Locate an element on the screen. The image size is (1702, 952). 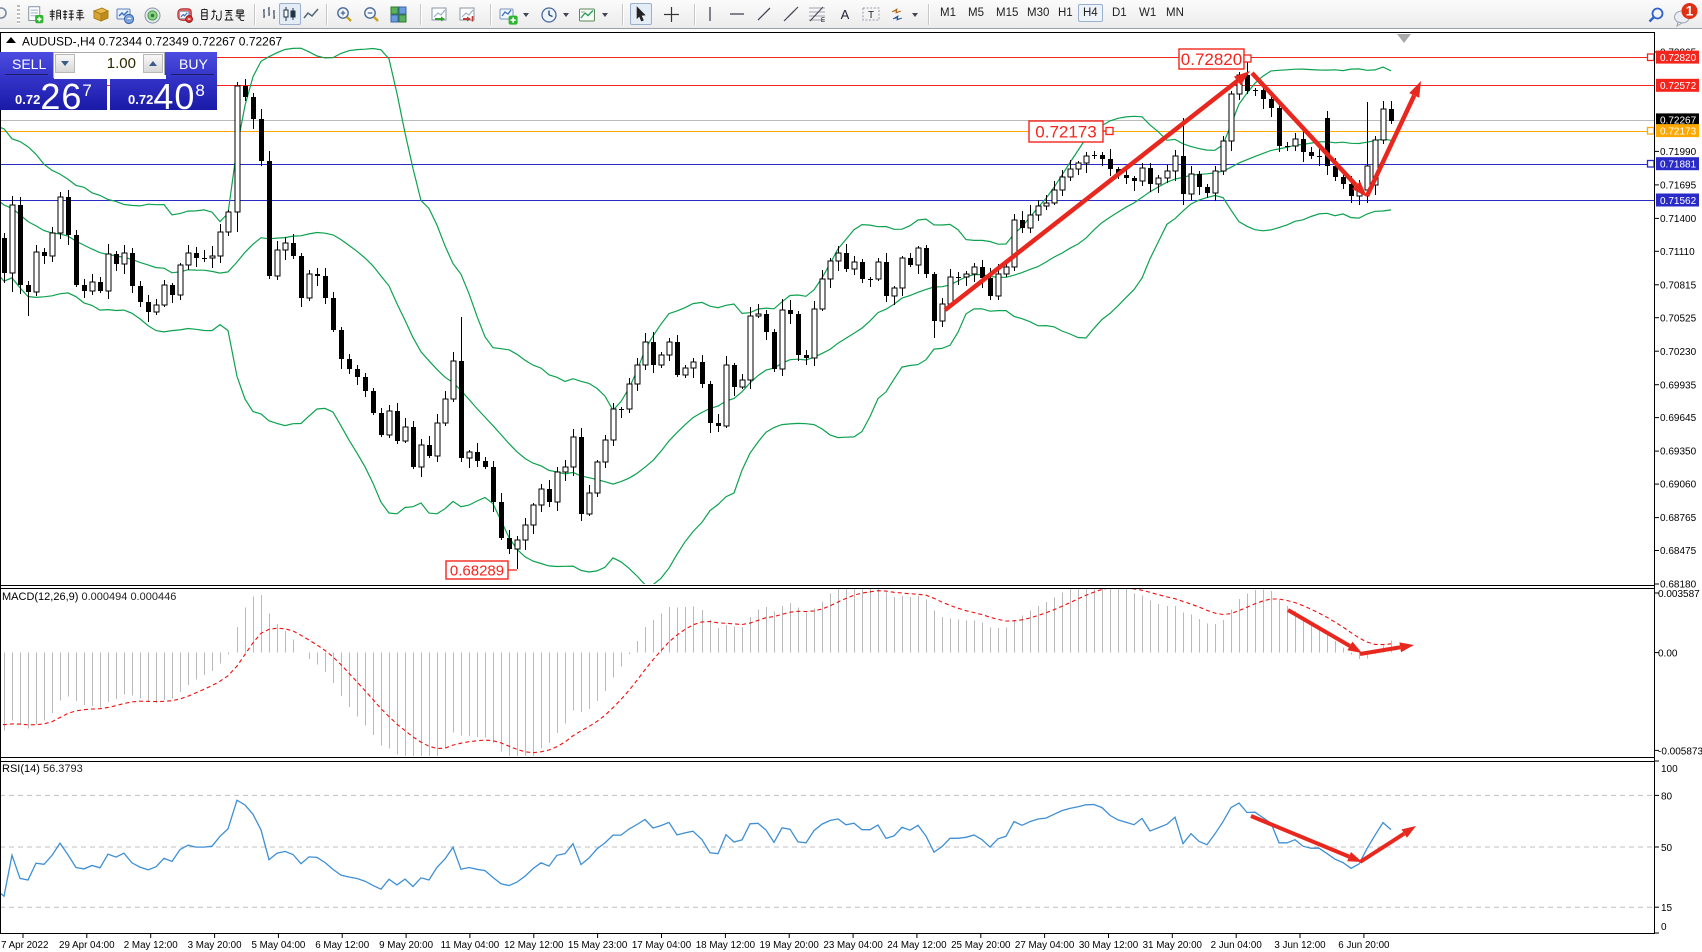
svg-text: 24 May 12:00 is located at coordinates (917, 945).